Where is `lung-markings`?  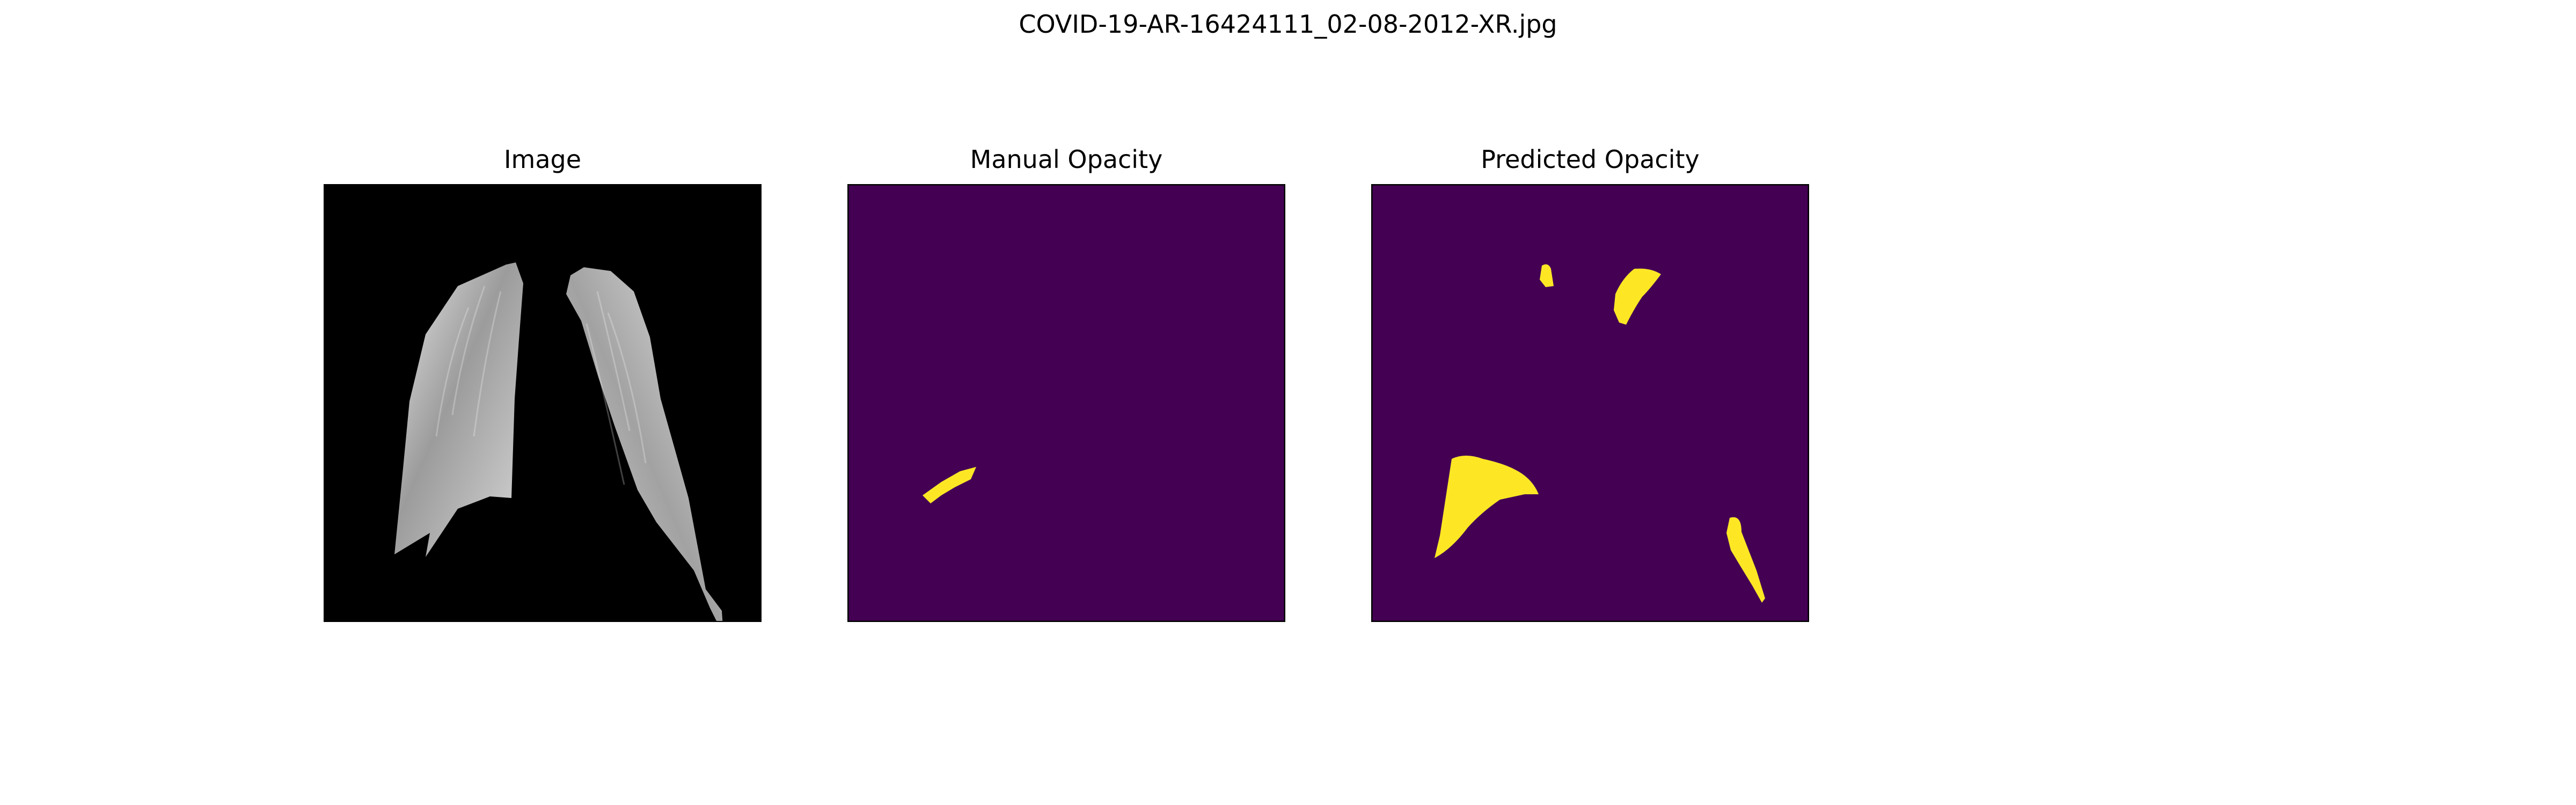
lung-markings is located at coordinates (541, 385).